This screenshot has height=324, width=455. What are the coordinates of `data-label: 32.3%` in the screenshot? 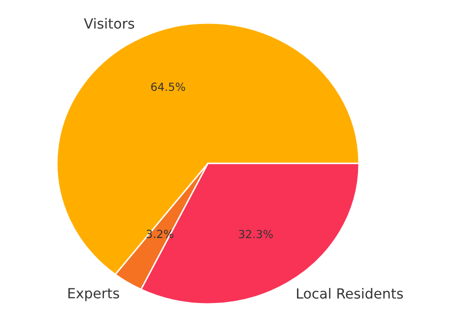 It's located at (255, 234).